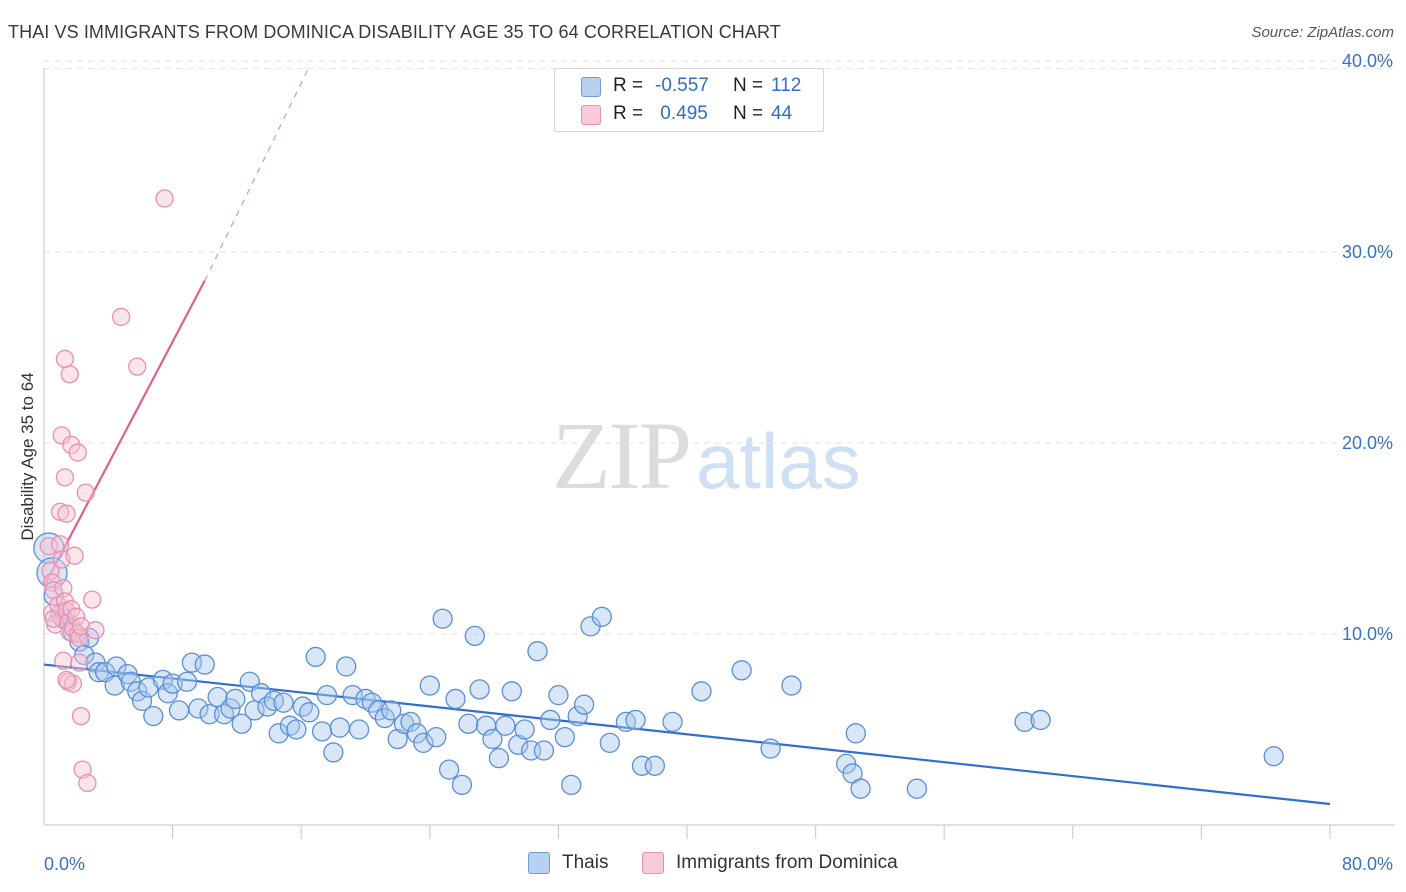  I want to click on legend-n-value: 44, so click(782, 113).